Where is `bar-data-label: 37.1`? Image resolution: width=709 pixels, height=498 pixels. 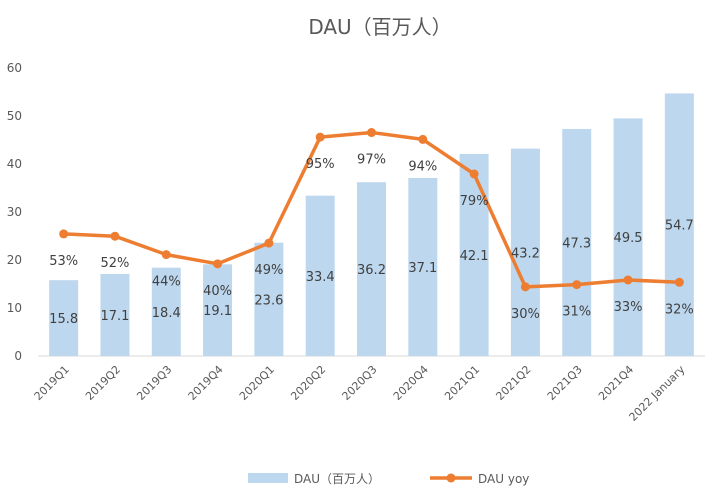
bar-data-label: 37.1 is located at coordinates (422, 268).